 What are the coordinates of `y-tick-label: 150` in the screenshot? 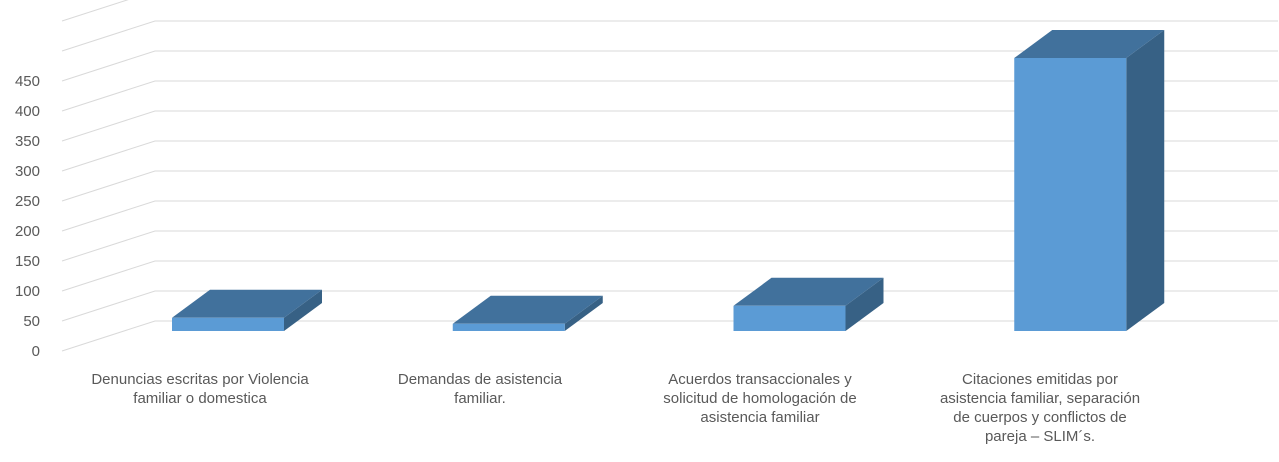 It's located at (27, 261).